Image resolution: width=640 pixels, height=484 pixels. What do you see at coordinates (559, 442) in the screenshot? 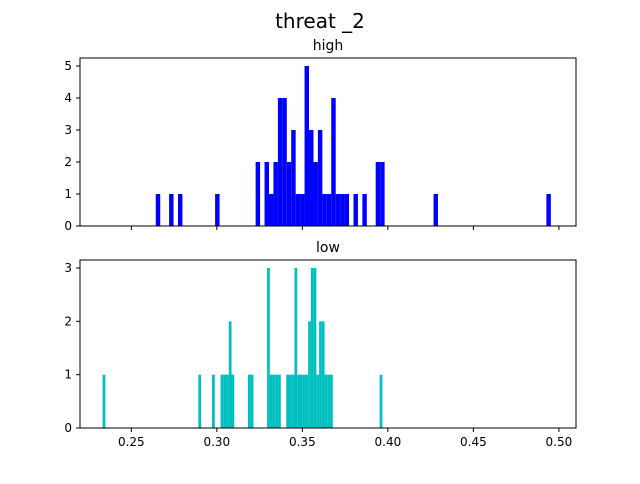
I see `x-tick-label: 0.50` at bounding box center [559, 442].